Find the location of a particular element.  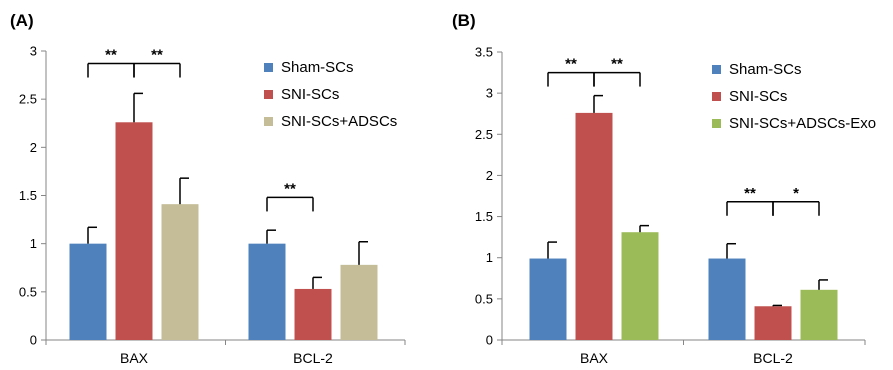

legend-label: SNI-SCs+ADSCs is located at coordinates (339, 121).